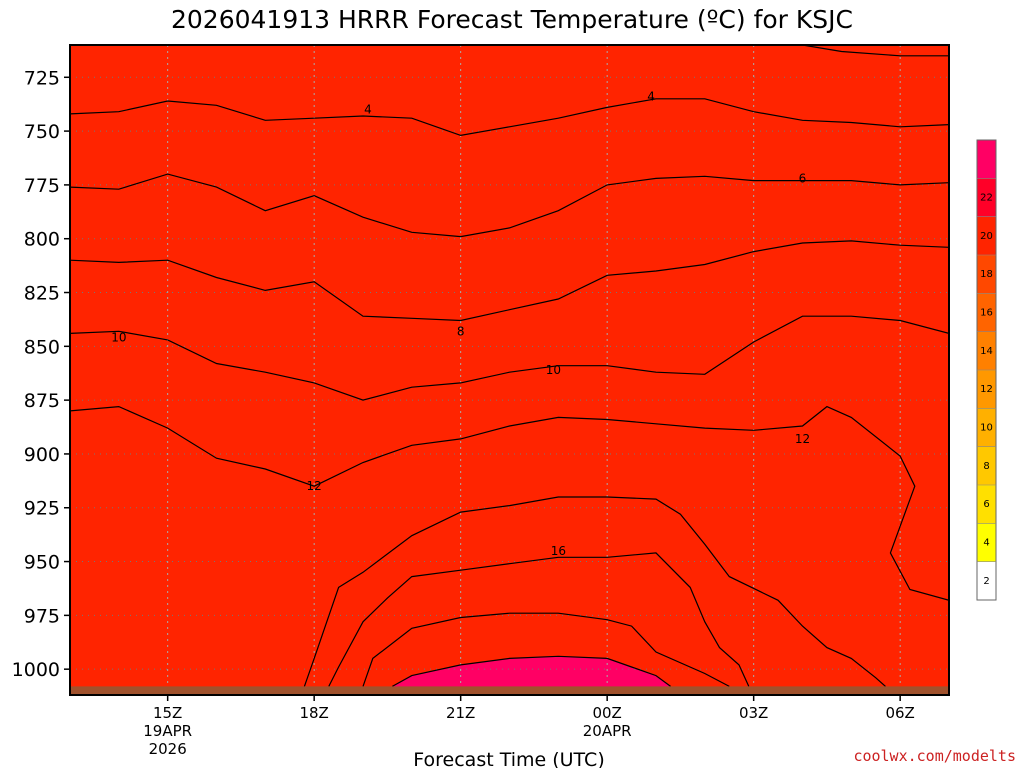  I want to click on colorbar-label: 2, so click(986, 581).